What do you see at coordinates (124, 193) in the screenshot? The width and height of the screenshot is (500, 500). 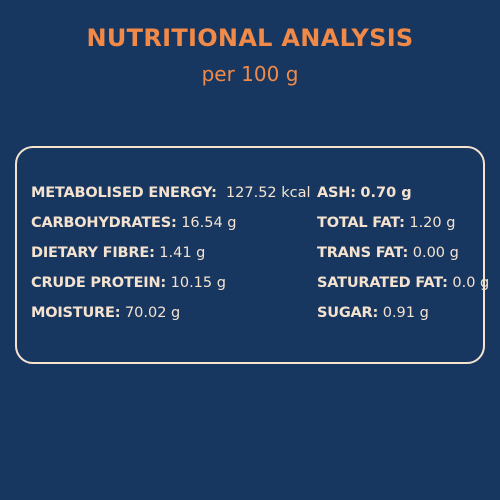 I see `nutrient-label: METABOLISED ENERGY:` at bounding box center [124, 193].